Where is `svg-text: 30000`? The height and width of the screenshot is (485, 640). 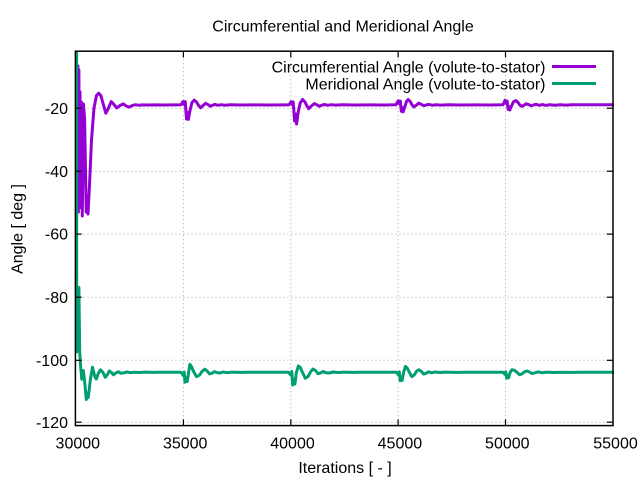
svg-text: 30000 is located at coordinates (78, 444).